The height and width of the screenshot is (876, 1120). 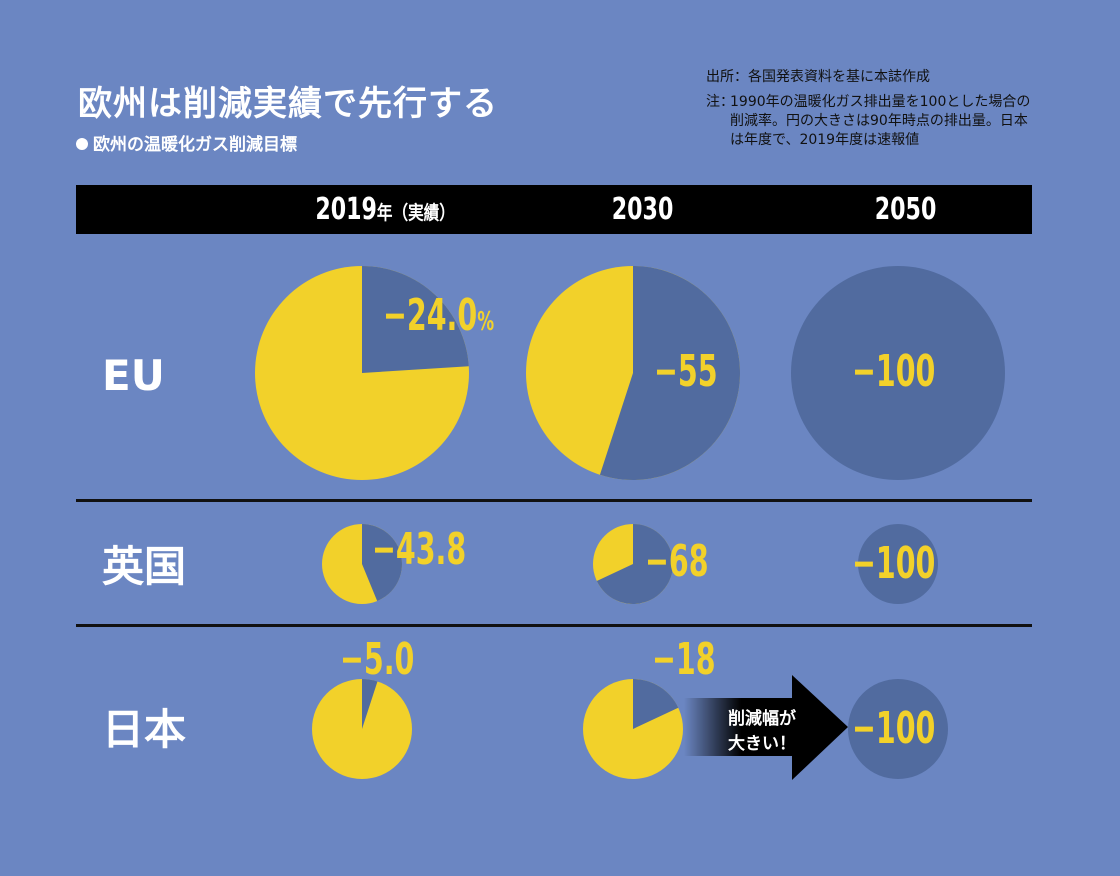 I want to click on source-note: 出所：各国発表資料を基に本誌作成, so click(x=818, y=77).